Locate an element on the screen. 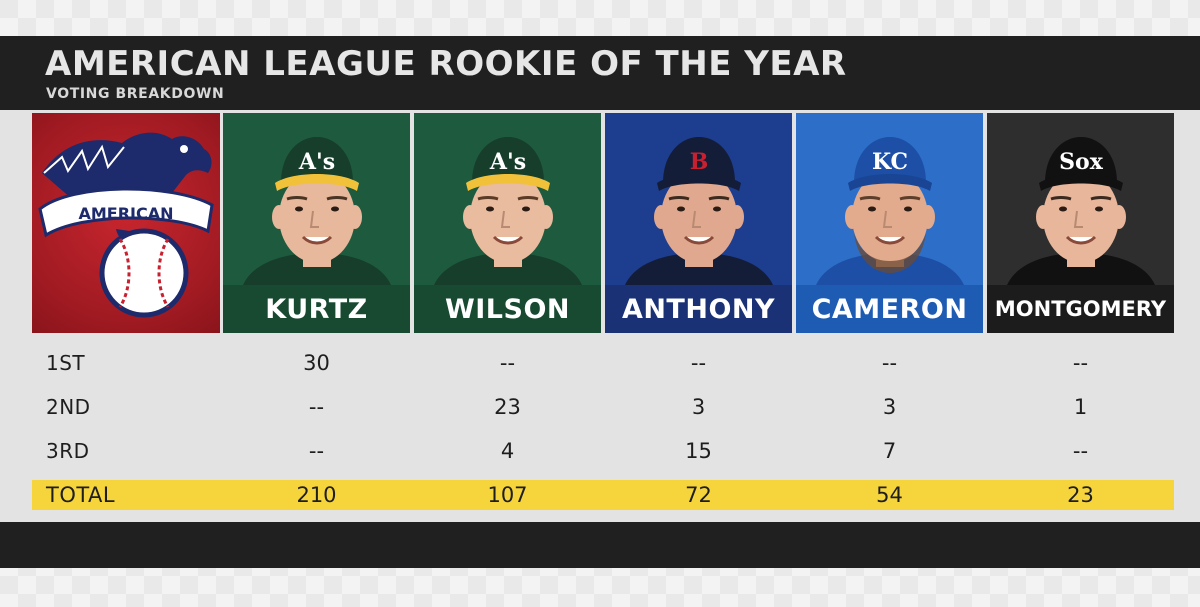  row-label: 1ST is located at coordinates (66, 363).